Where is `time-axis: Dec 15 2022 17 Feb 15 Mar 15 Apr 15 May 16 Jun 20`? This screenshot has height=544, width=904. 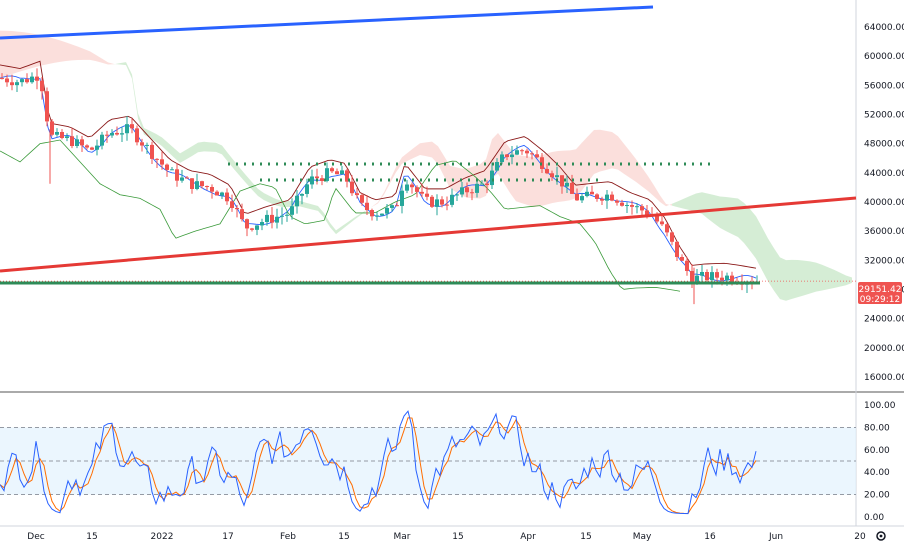
time-axis: Dec 15 2022 17 Feb 15 Mar 15 Apr 15 May 16 Jun 20 is located at coordinates (446, 537).